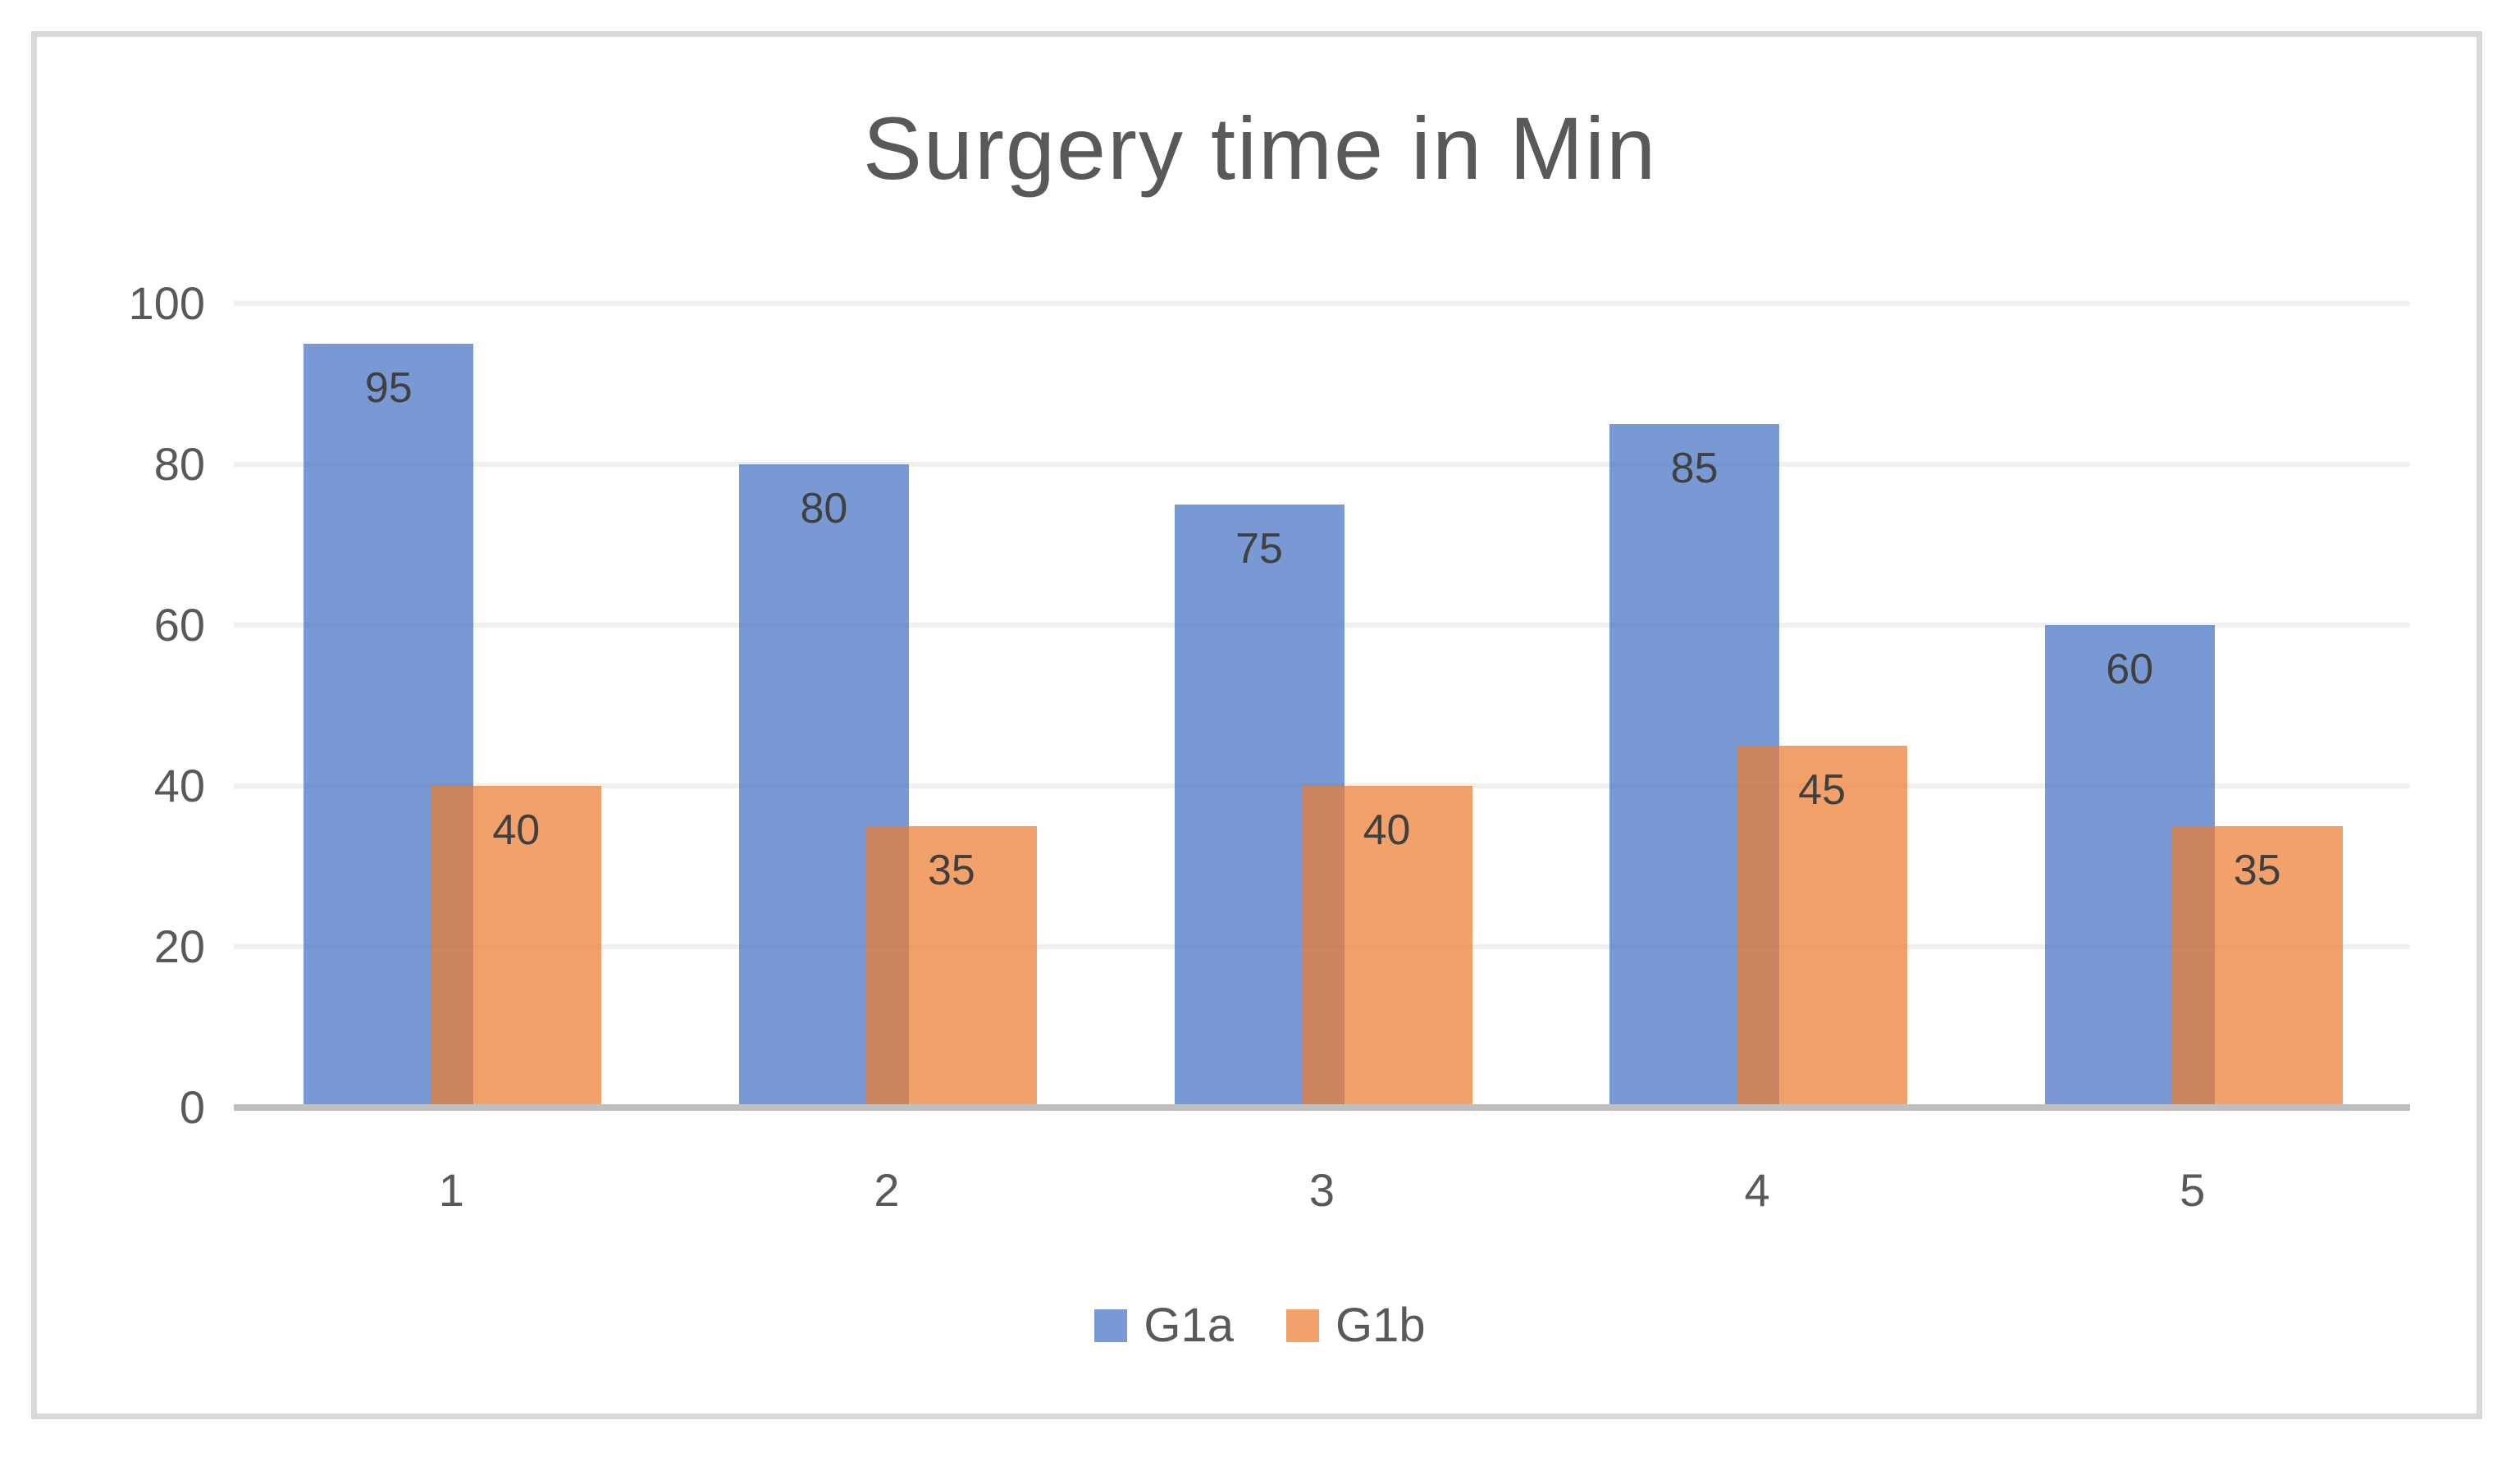 Image resolution: width=2520 pixels, height=1457 pixels. What do you see at coordinates (1260, 148) in the screenshot?
I see `chart-title: Surgery time in Min` at bounding box center [1260, 148].